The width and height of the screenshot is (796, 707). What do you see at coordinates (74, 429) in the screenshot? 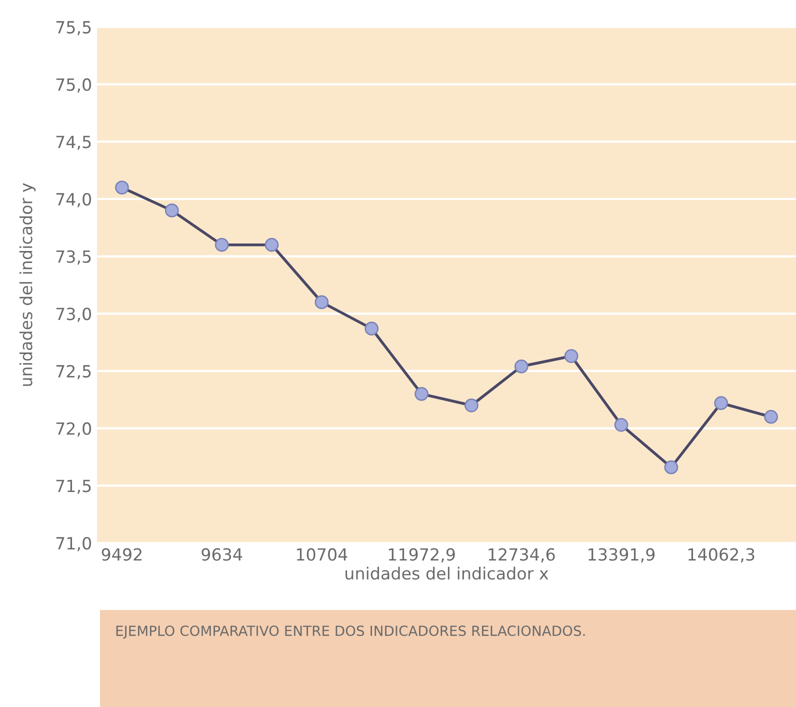
I see `y-tick-label: 72,0` at bounding box center [74, 429].